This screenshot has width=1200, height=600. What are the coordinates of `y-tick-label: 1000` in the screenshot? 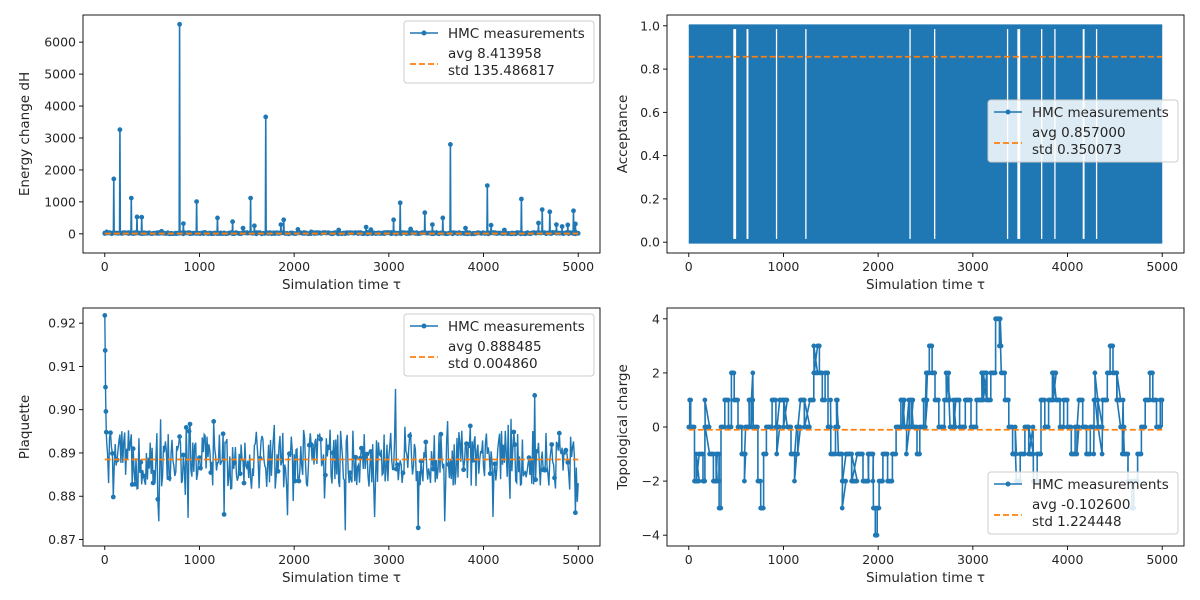 It's located at (60, 201).